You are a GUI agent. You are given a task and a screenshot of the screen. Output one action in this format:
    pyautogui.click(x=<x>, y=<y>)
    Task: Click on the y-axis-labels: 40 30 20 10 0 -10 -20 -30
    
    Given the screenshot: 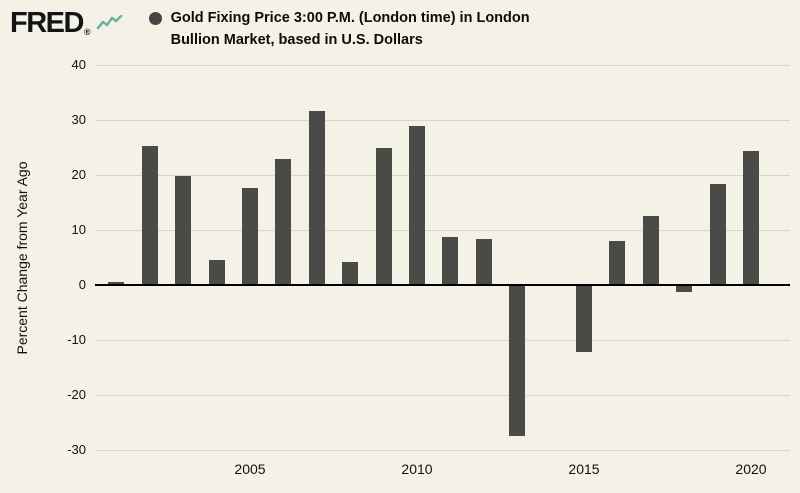 What is the action you would take?
    pyautogui.click(x=43, y=257)
    